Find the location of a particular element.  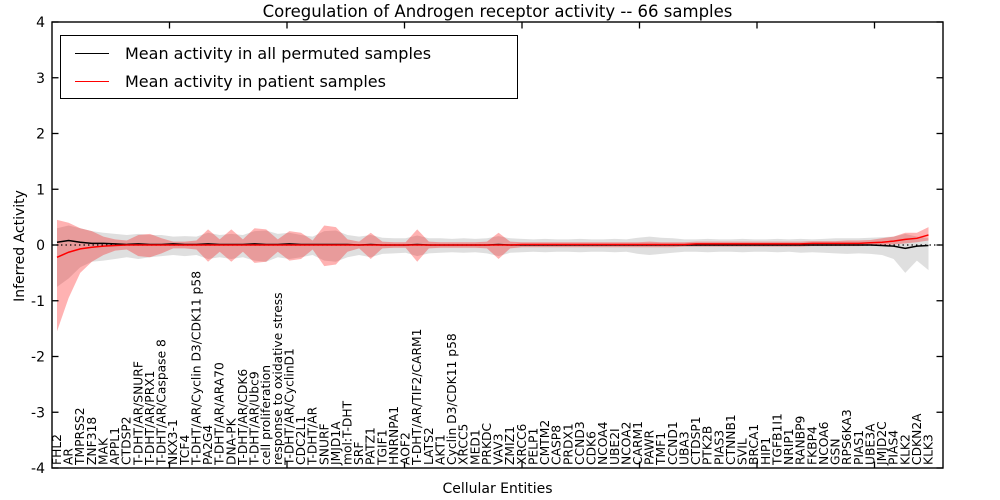

x-axis-label: Cellular Entities is located at coordinates (497, 489).